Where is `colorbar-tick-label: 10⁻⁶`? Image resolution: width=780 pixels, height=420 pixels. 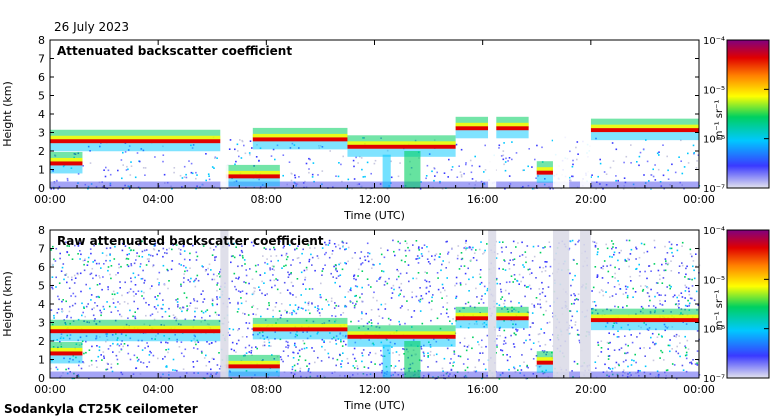 colorbar-tick-label: 10⁻⁶ is located at coordinates (714, 330).